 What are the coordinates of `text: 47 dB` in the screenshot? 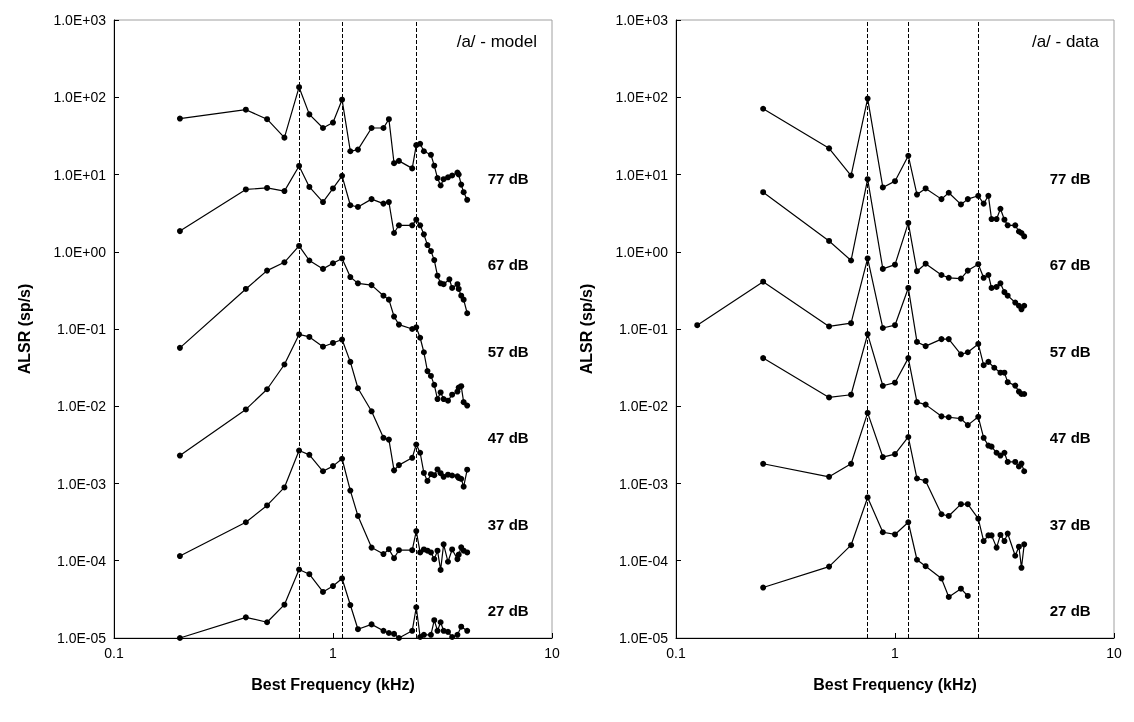 It's located at (1070, 438).